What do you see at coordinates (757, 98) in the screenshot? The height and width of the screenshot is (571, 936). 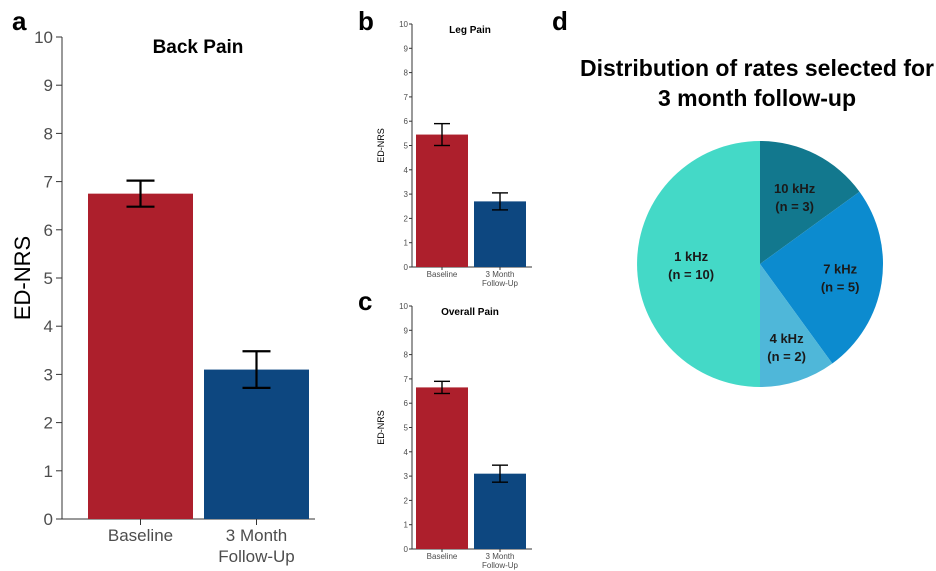 I see `pie-title-line-2: 3 month follow-up` at bounding box center [757, 98].